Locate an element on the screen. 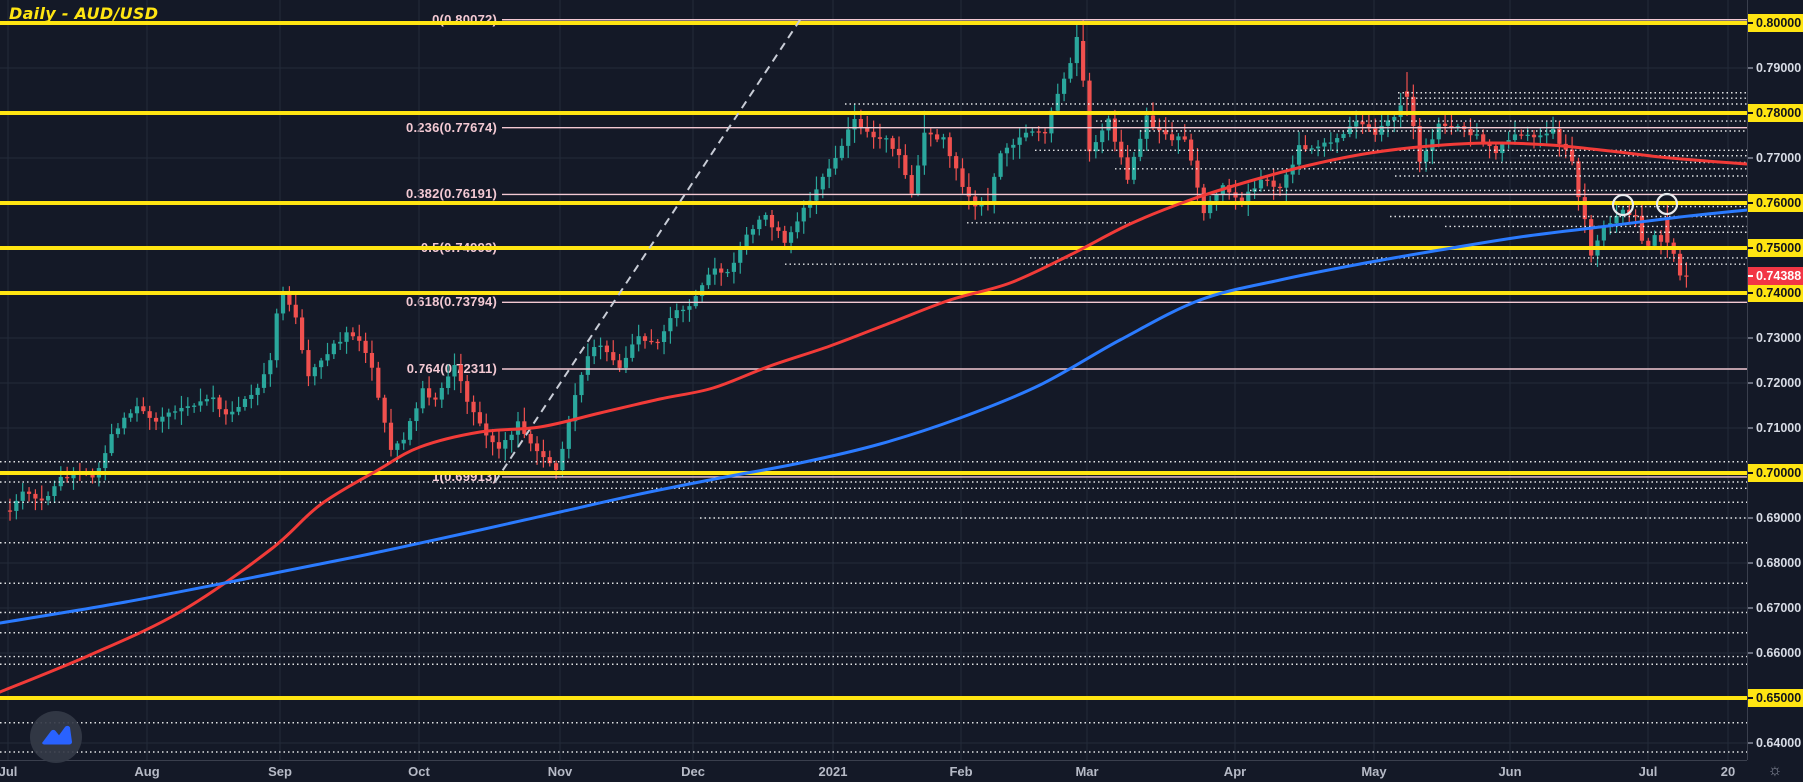 The width and height of the screenshot is (1803, 782). price-text: 0.70000 is located at coordinates (1779, 473).